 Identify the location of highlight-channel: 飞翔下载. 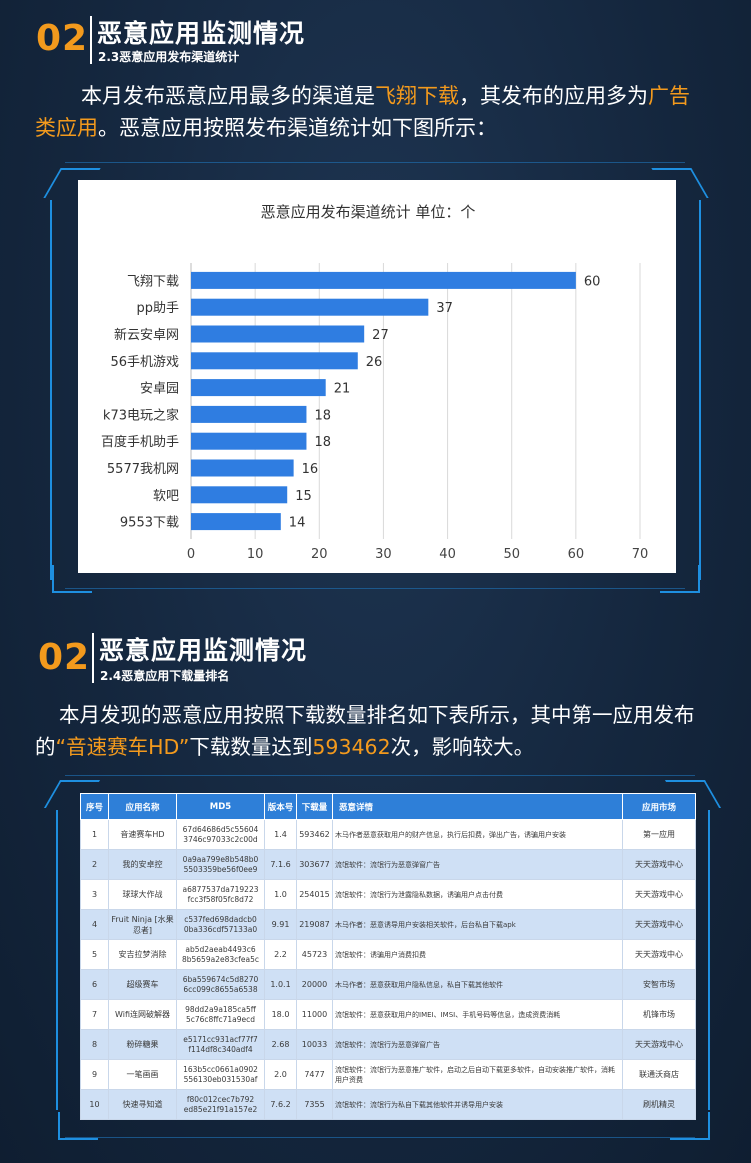
(417, 96).